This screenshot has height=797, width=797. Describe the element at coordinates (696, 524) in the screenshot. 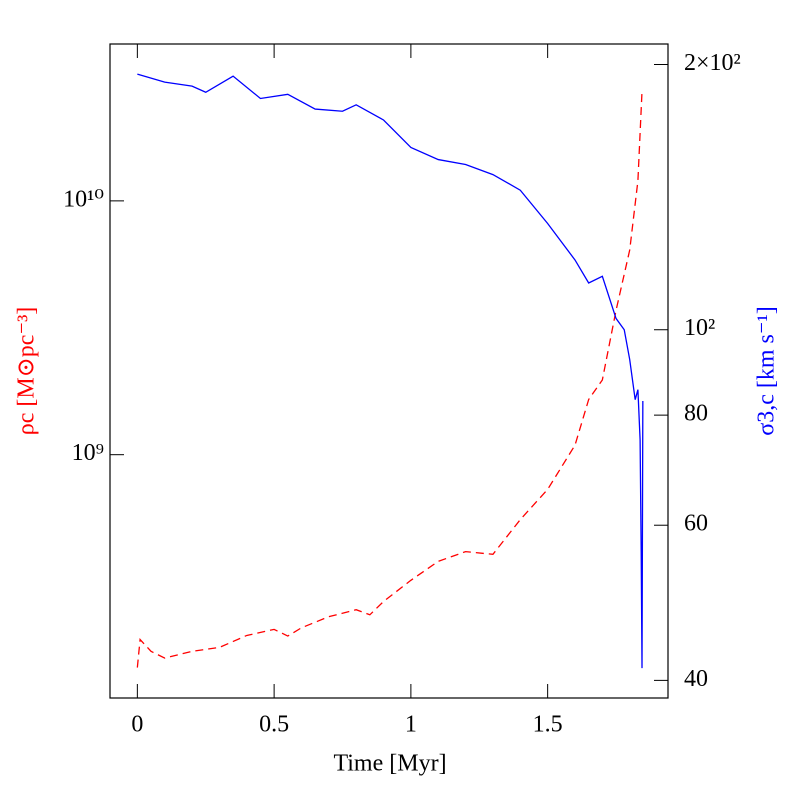

I see `y2-tick-label: 60` at that location.